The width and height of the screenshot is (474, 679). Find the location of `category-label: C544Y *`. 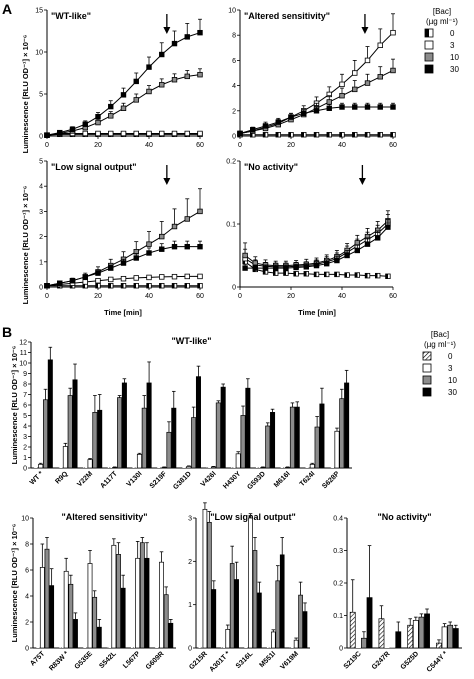

category-label: C544Y * is located at coordinates (437, 661).